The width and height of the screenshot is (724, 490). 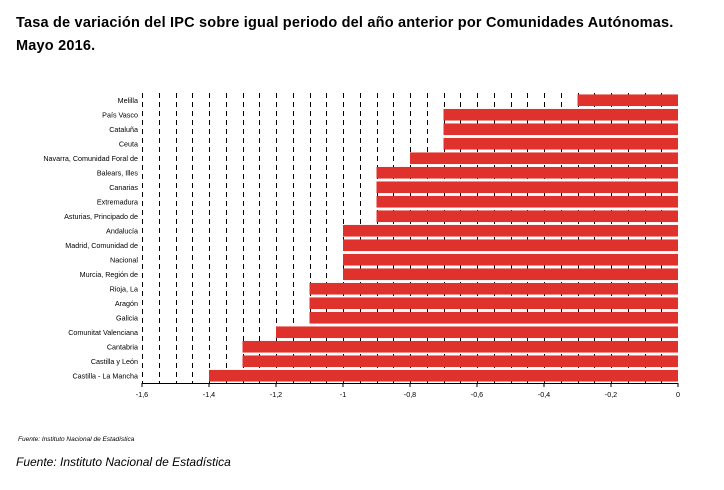 What do you see at coordinates (101, 216) in the screenshot?
I see `category-label: Asturias, Principado de` at bounding box center [101, 216].